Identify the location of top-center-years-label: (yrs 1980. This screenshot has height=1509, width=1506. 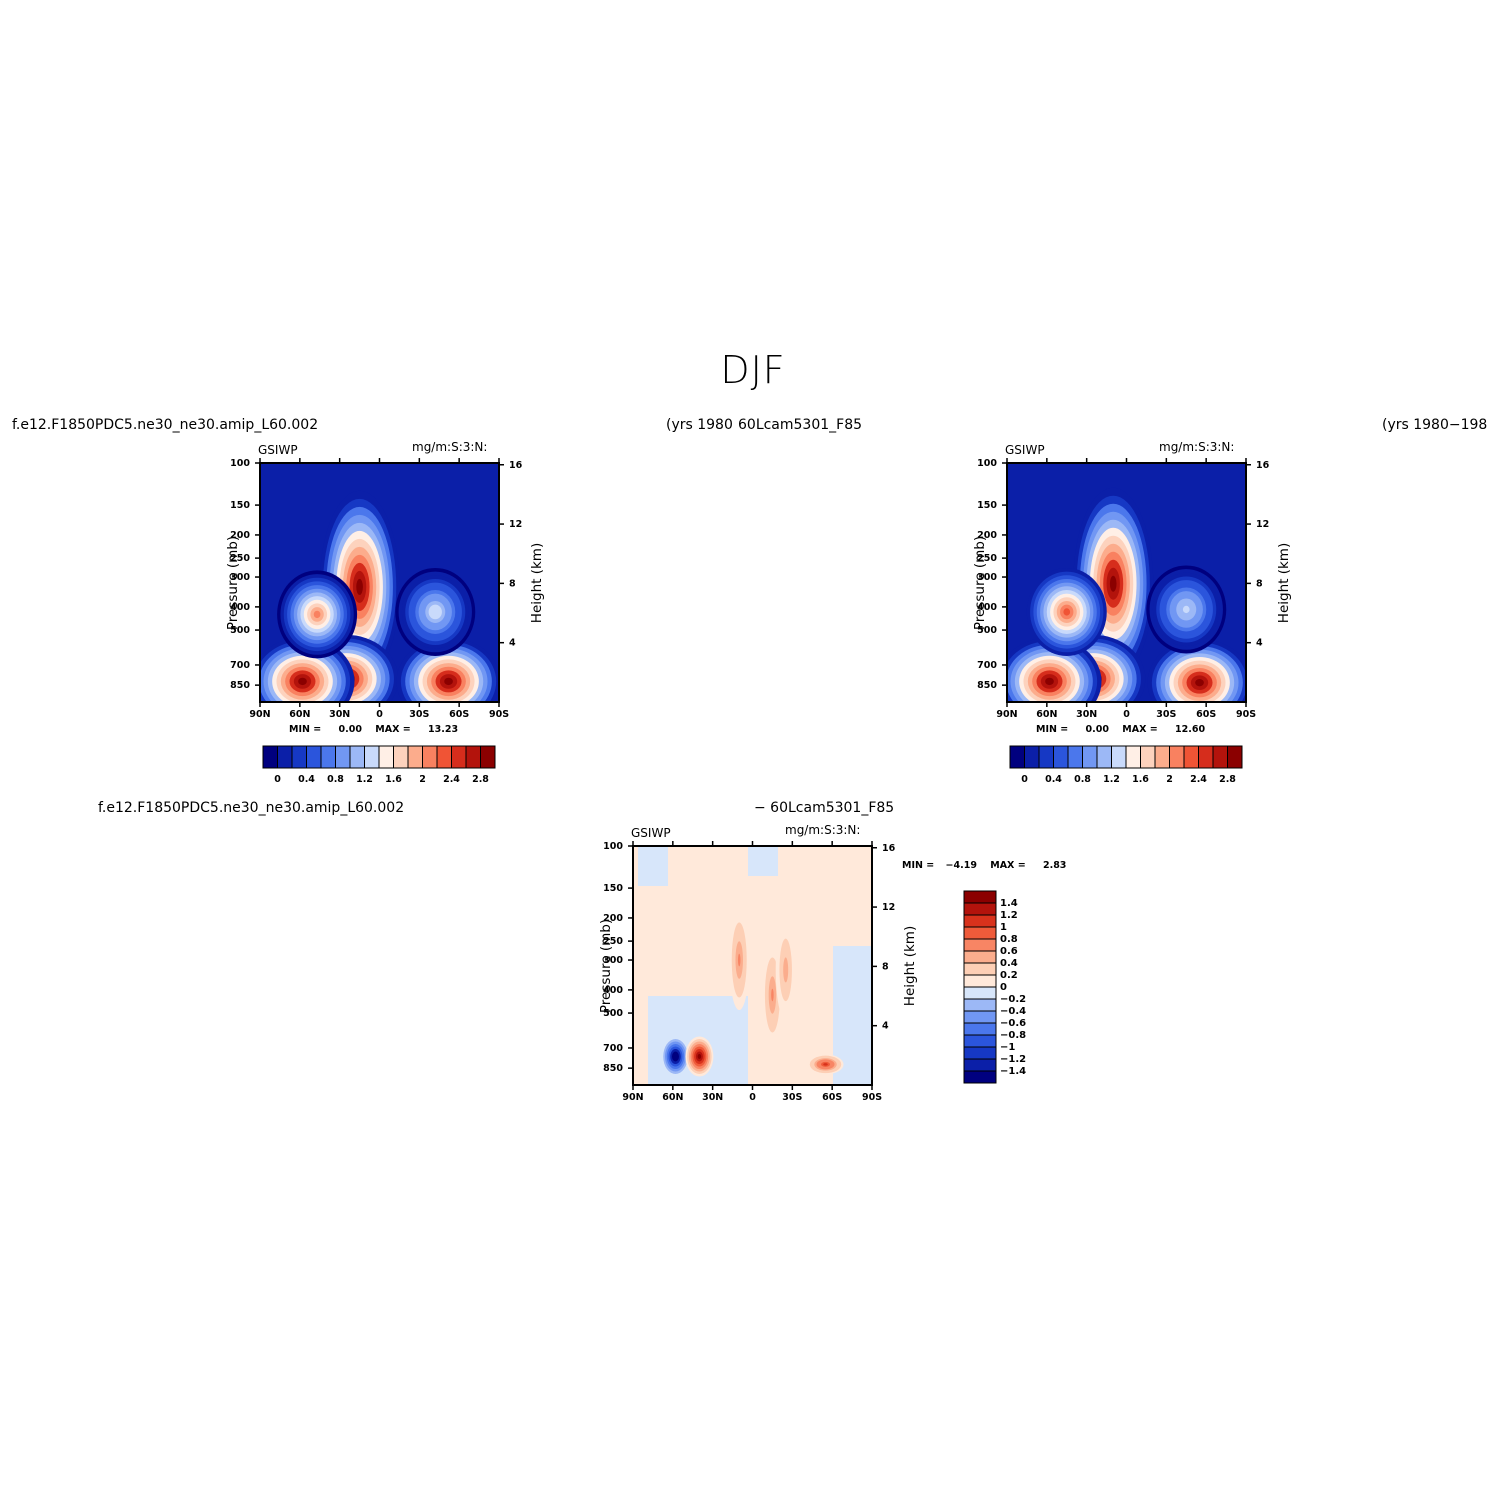
(699, 425).